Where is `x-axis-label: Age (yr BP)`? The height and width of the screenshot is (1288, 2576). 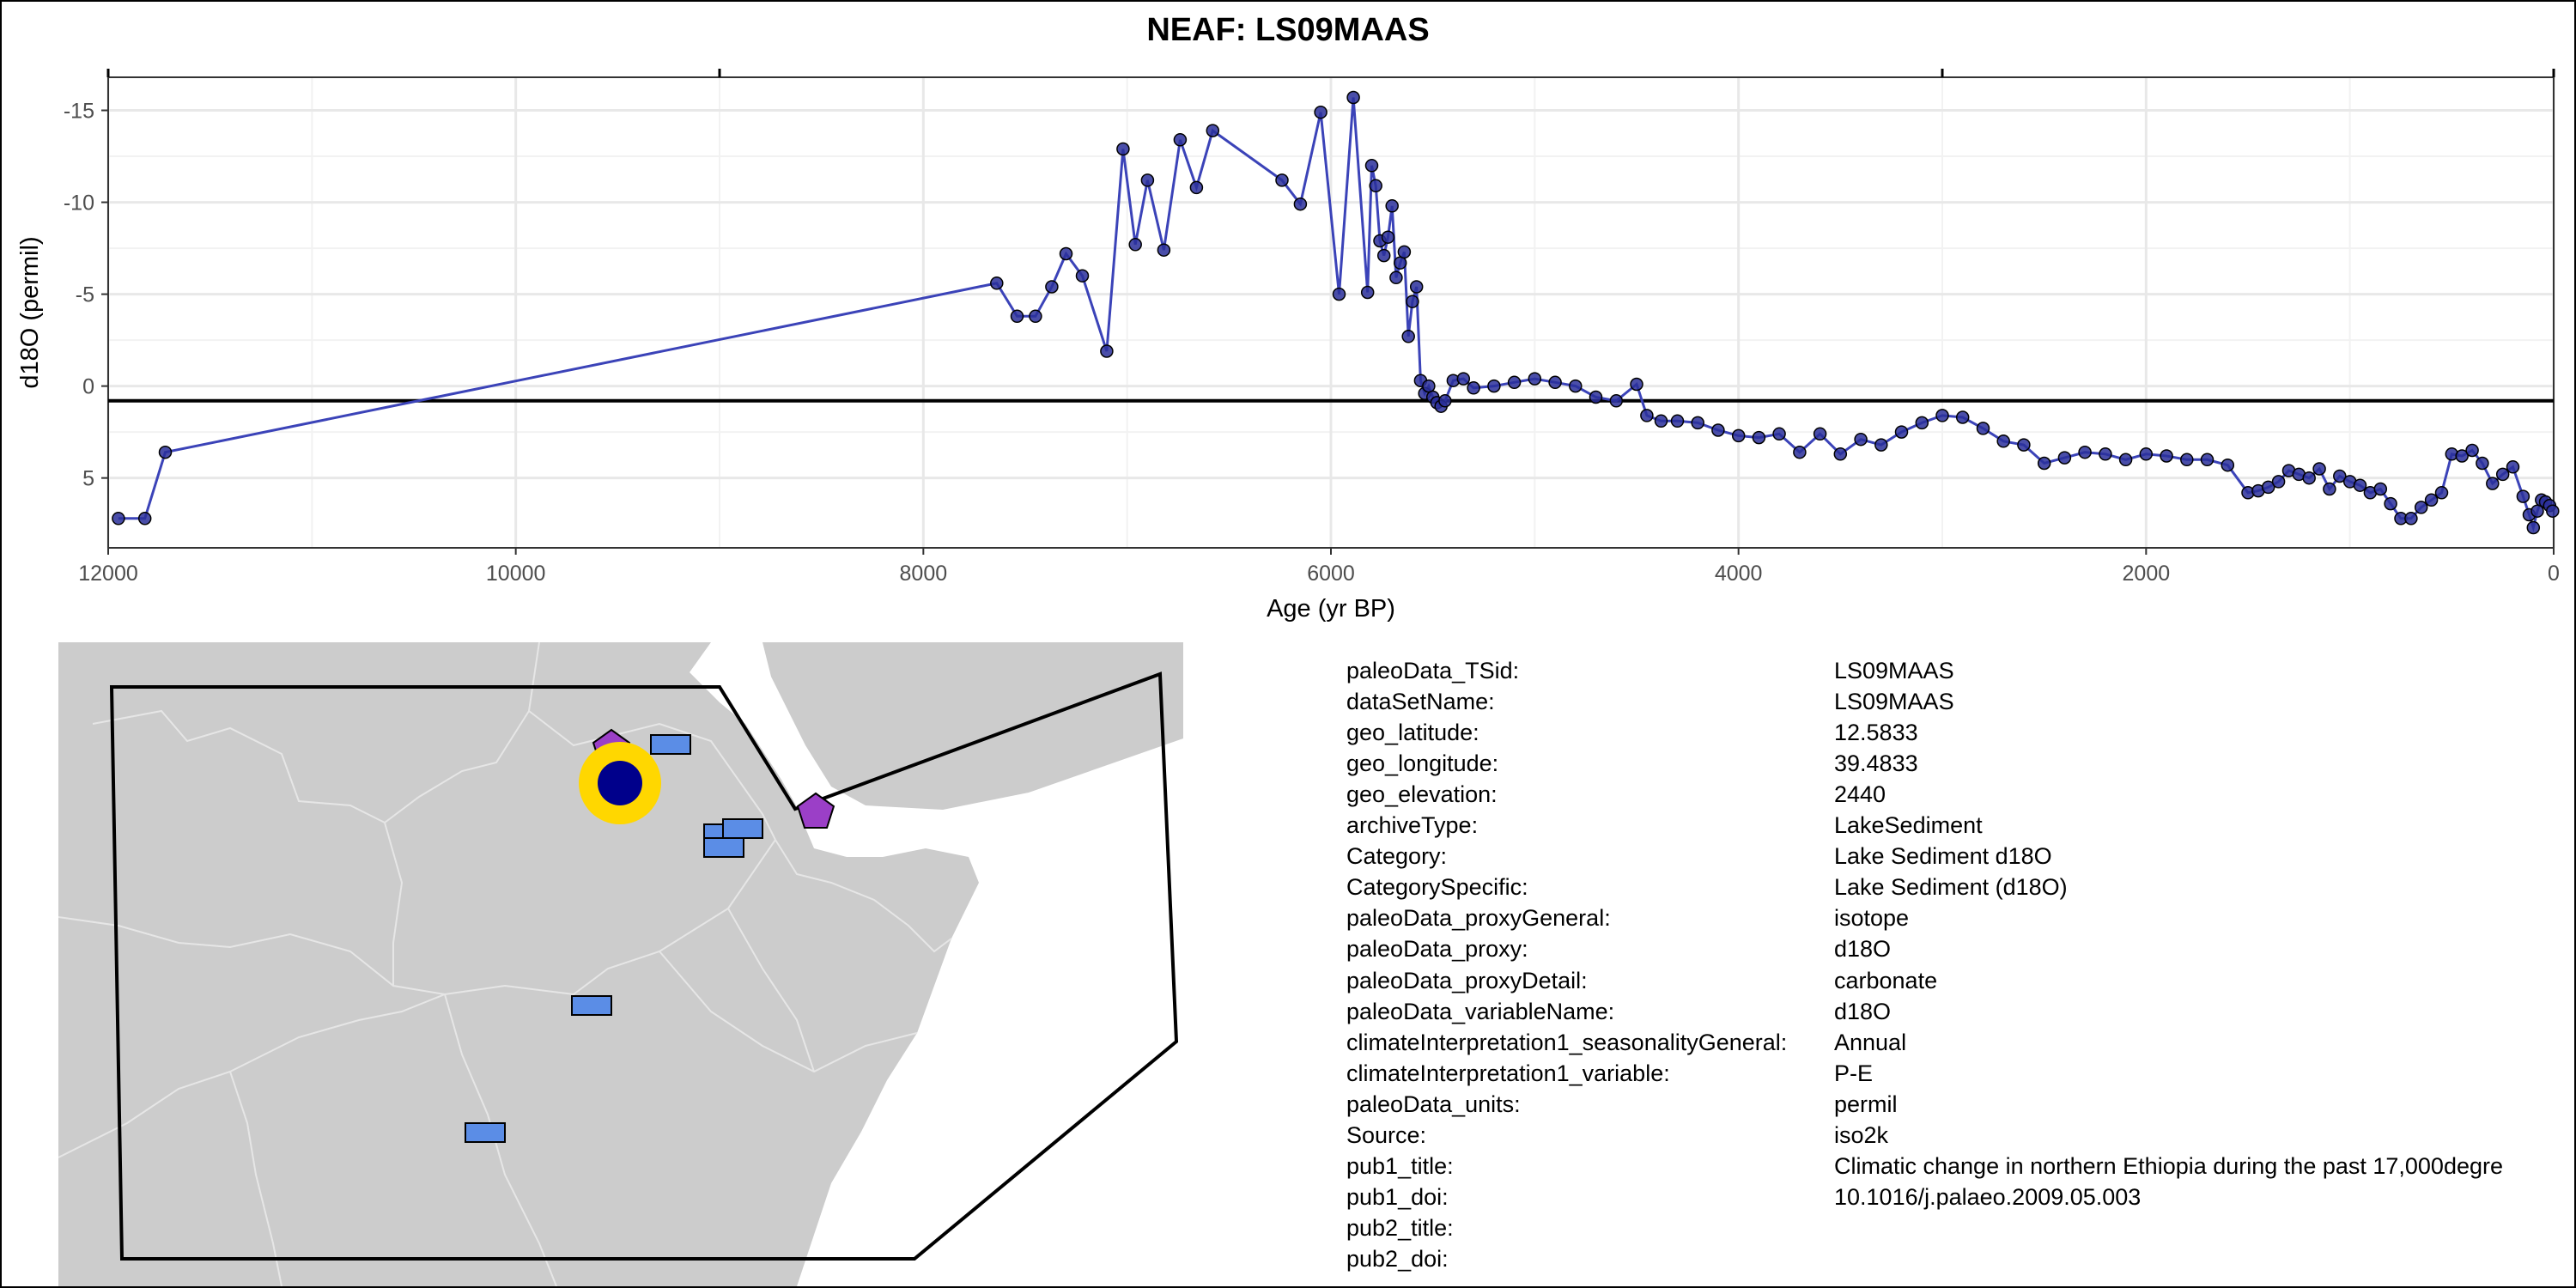 x-axis-label: Age (yr BP) is located at coordinates (1331, 609).